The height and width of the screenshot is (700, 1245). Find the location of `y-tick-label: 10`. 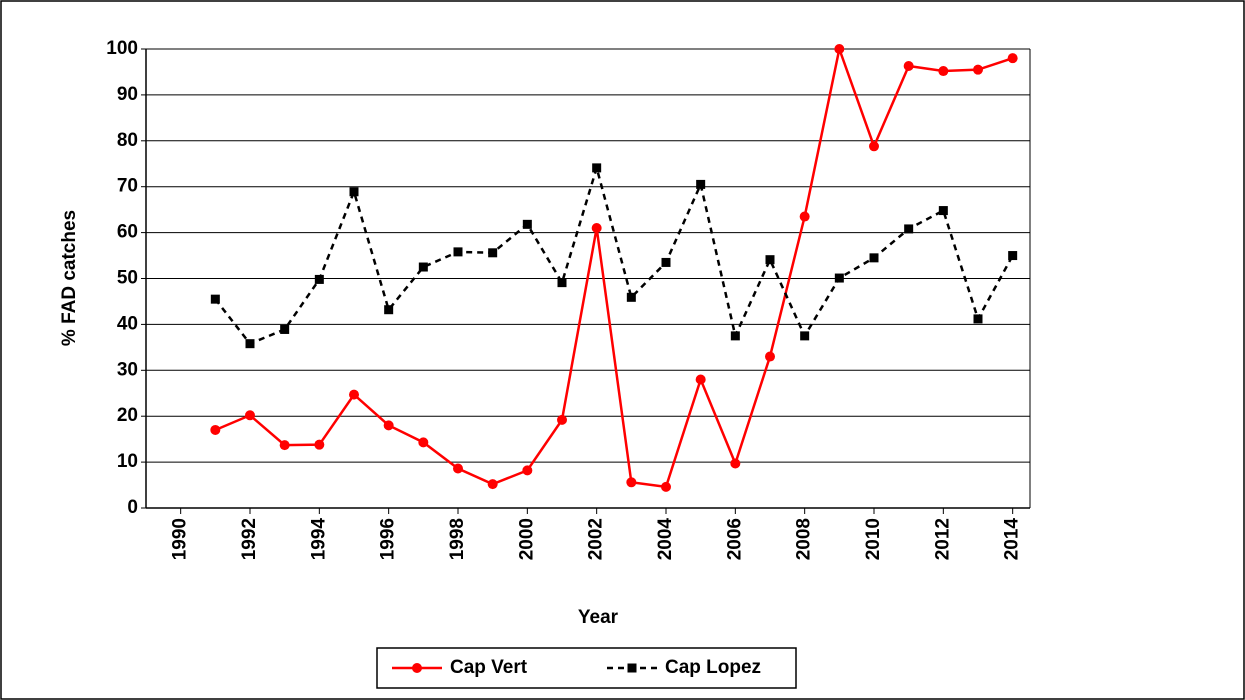

y-tick-label: 10 is located at coordinates (127, 461).